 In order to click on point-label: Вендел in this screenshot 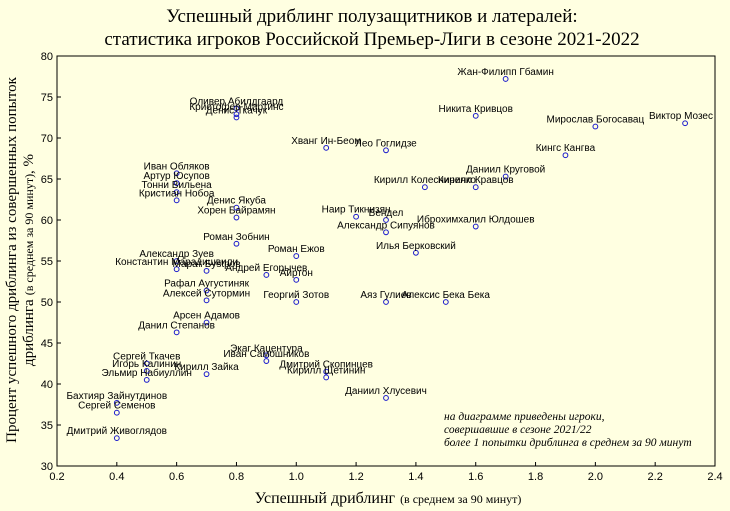, I will do `click(386, 213)`.